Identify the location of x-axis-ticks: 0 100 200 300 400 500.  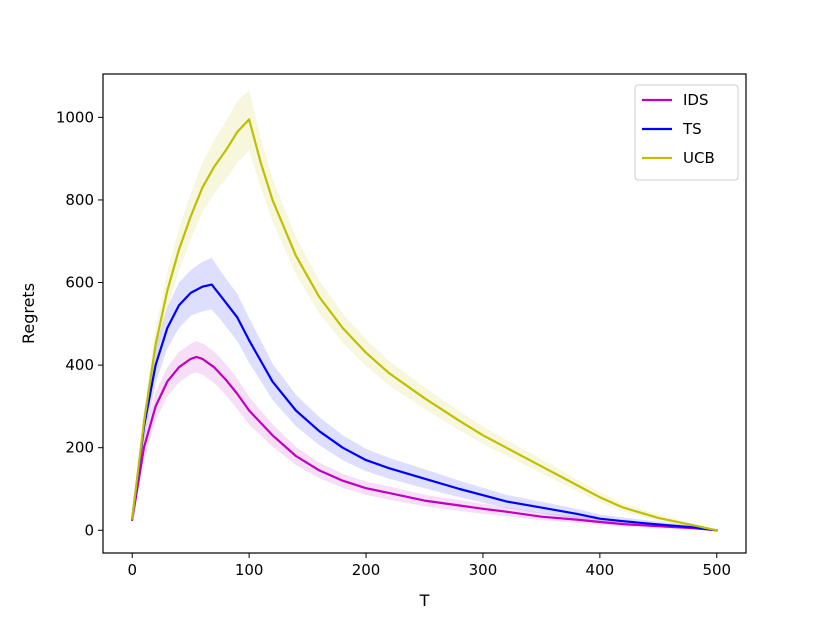
(429, 566).